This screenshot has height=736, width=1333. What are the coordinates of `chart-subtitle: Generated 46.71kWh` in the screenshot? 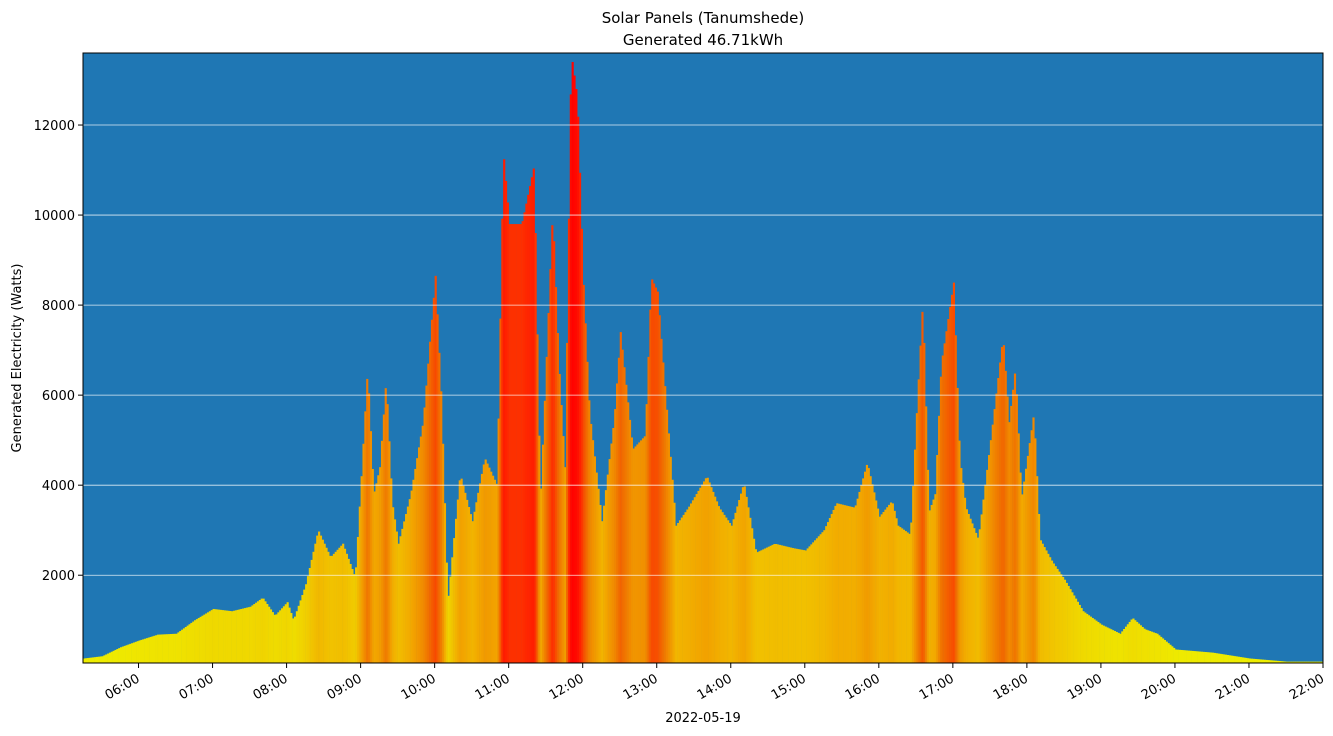 It's located at (703, 40).